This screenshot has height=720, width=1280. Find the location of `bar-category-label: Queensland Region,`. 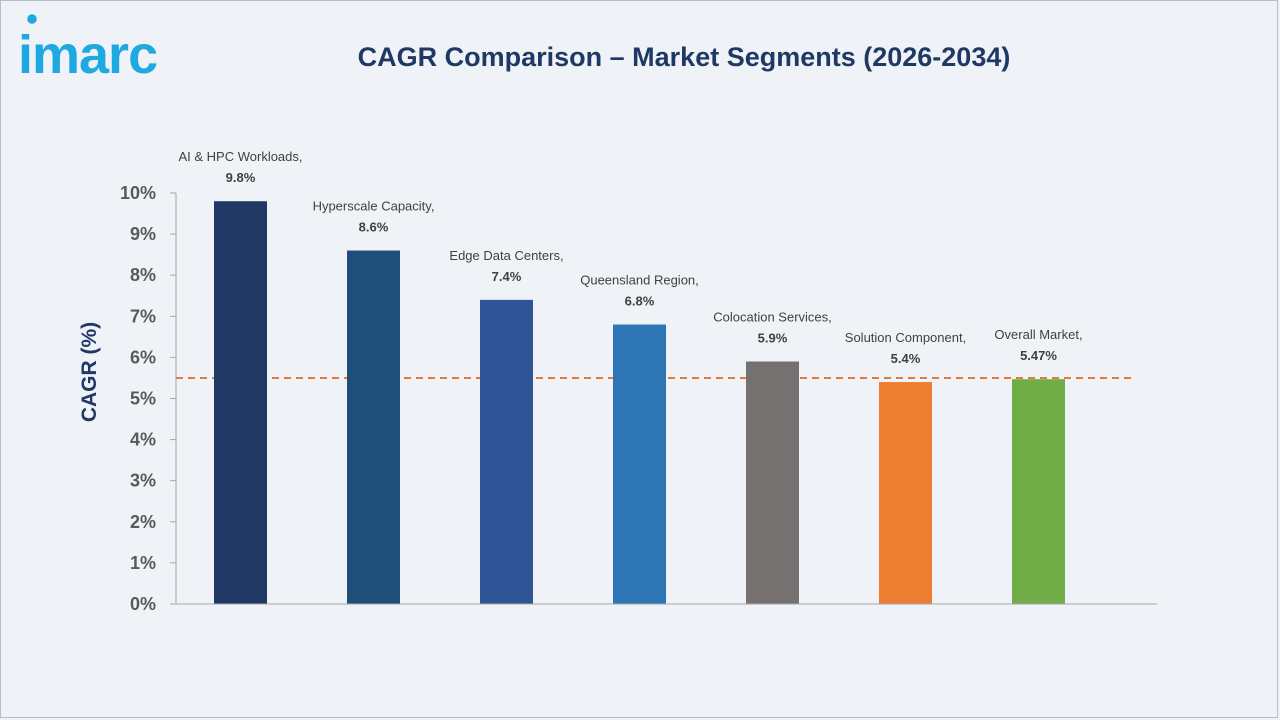

bar-category-label: Queensland Region, is located at coordinates (639, 280).